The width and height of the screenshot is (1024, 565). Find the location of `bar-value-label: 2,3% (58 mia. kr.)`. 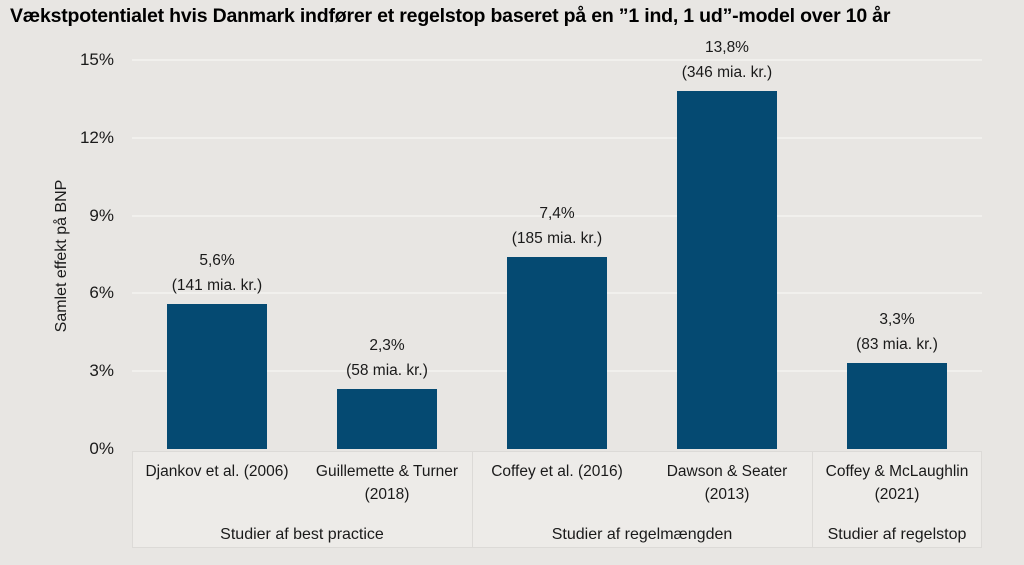

bar-value-label: 2,3% (58 mia. kr.) is located at coordinates (387, 358).